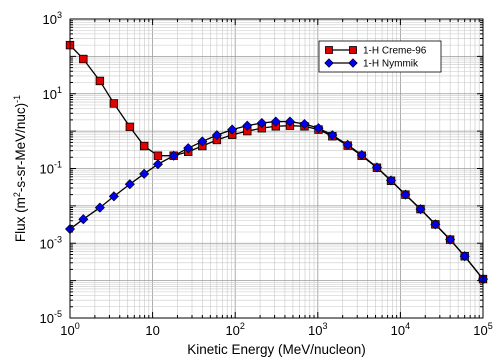 Image resolution: width=494 pixels, height=360 pixels. I want to click on legend-box, so click(380, 56).